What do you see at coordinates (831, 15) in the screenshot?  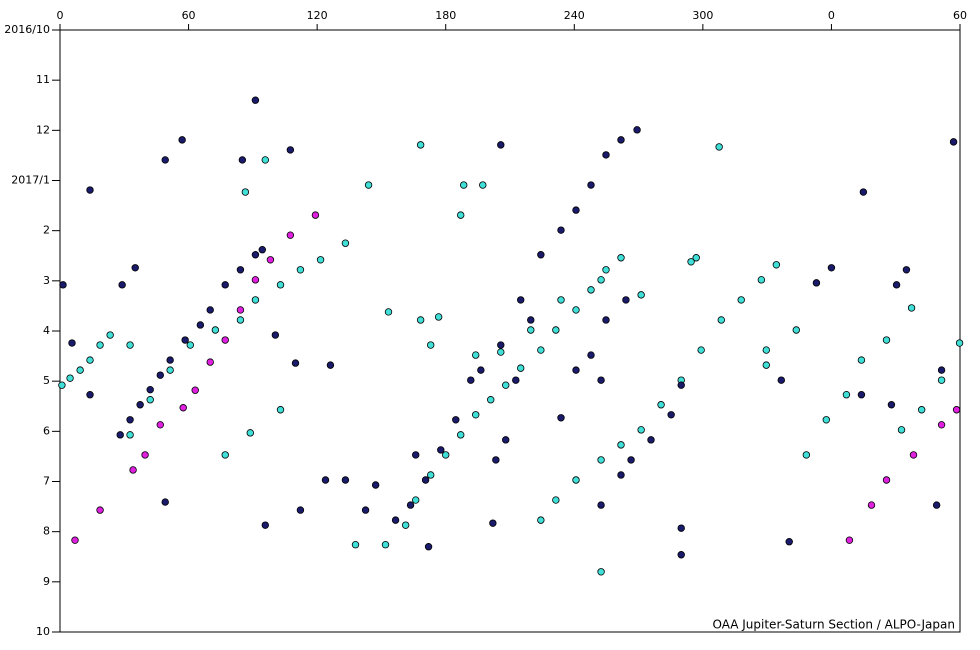 I see `x-tick-label: 0` at bounding box center [831, 15].